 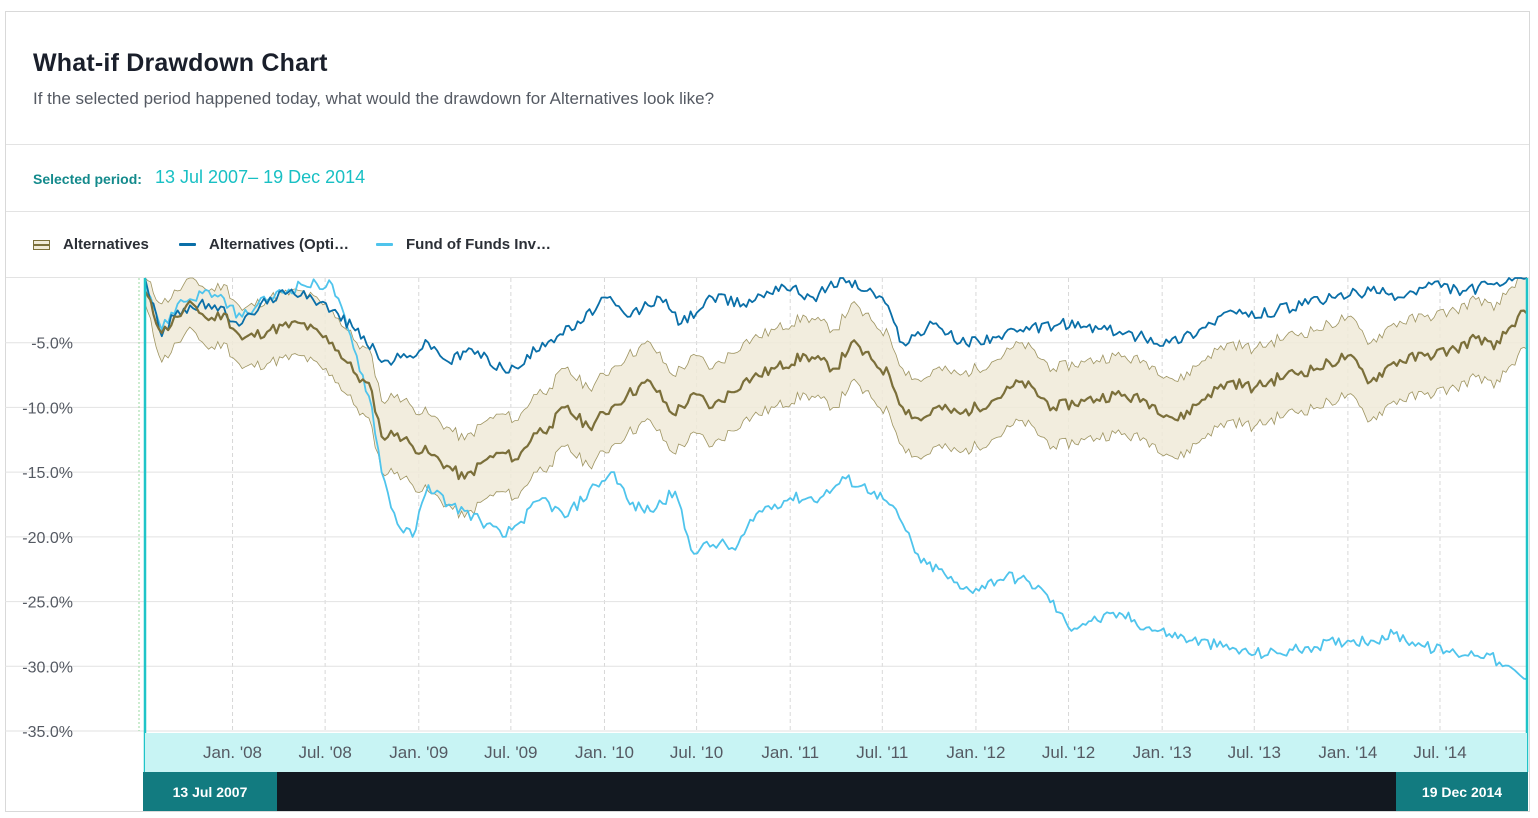 What do you see at coordinates (47, 408) in the screenshot?
I see `y-tick-label: -10.0%` at bounding box center [47, 408].